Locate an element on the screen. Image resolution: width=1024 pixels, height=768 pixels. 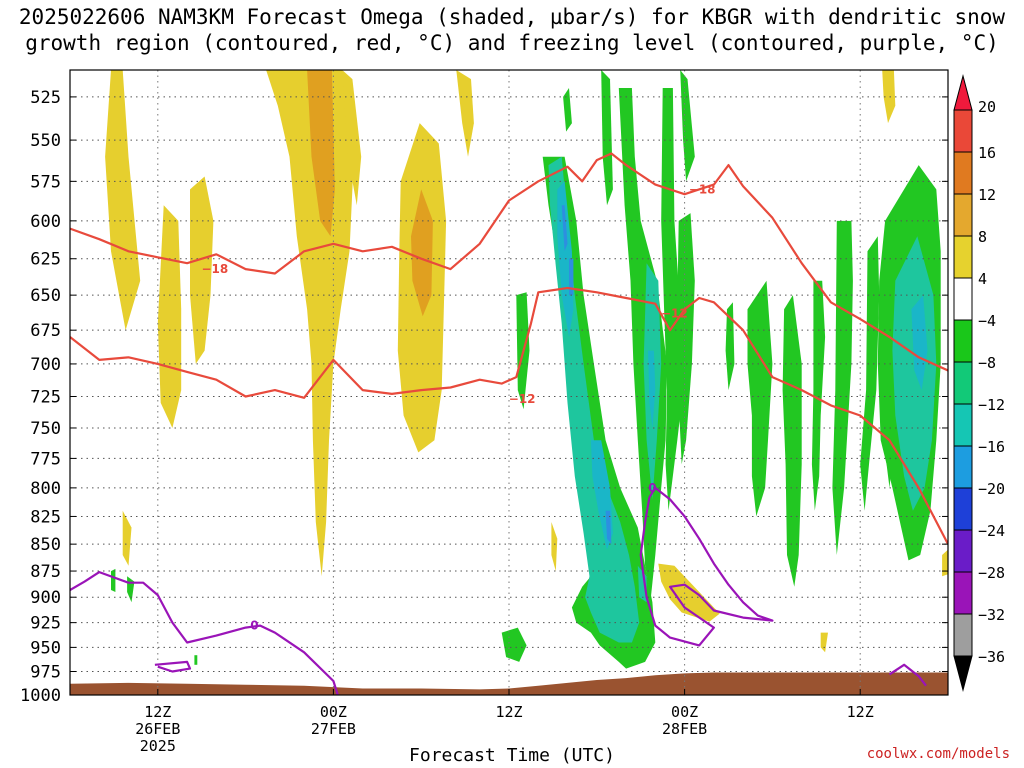
y-tick-label: 600 is located at coordinates (45, 222).